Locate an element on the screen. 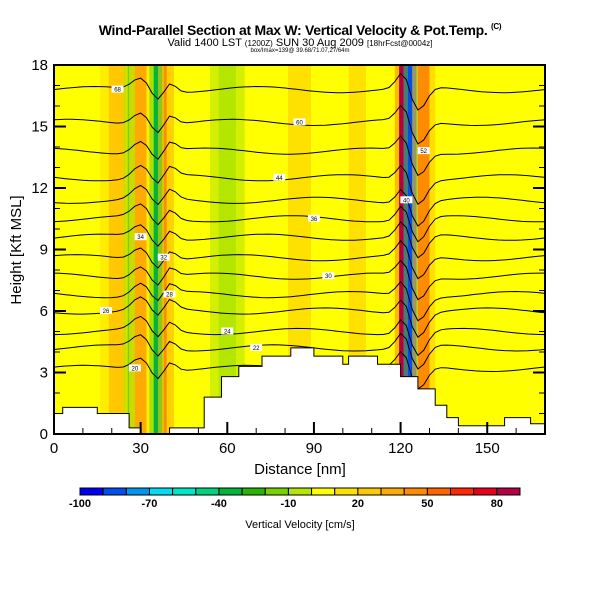 The height and width of the screenshot is (600, 600). contour-label: 20 is located at coordinates (135, 369).